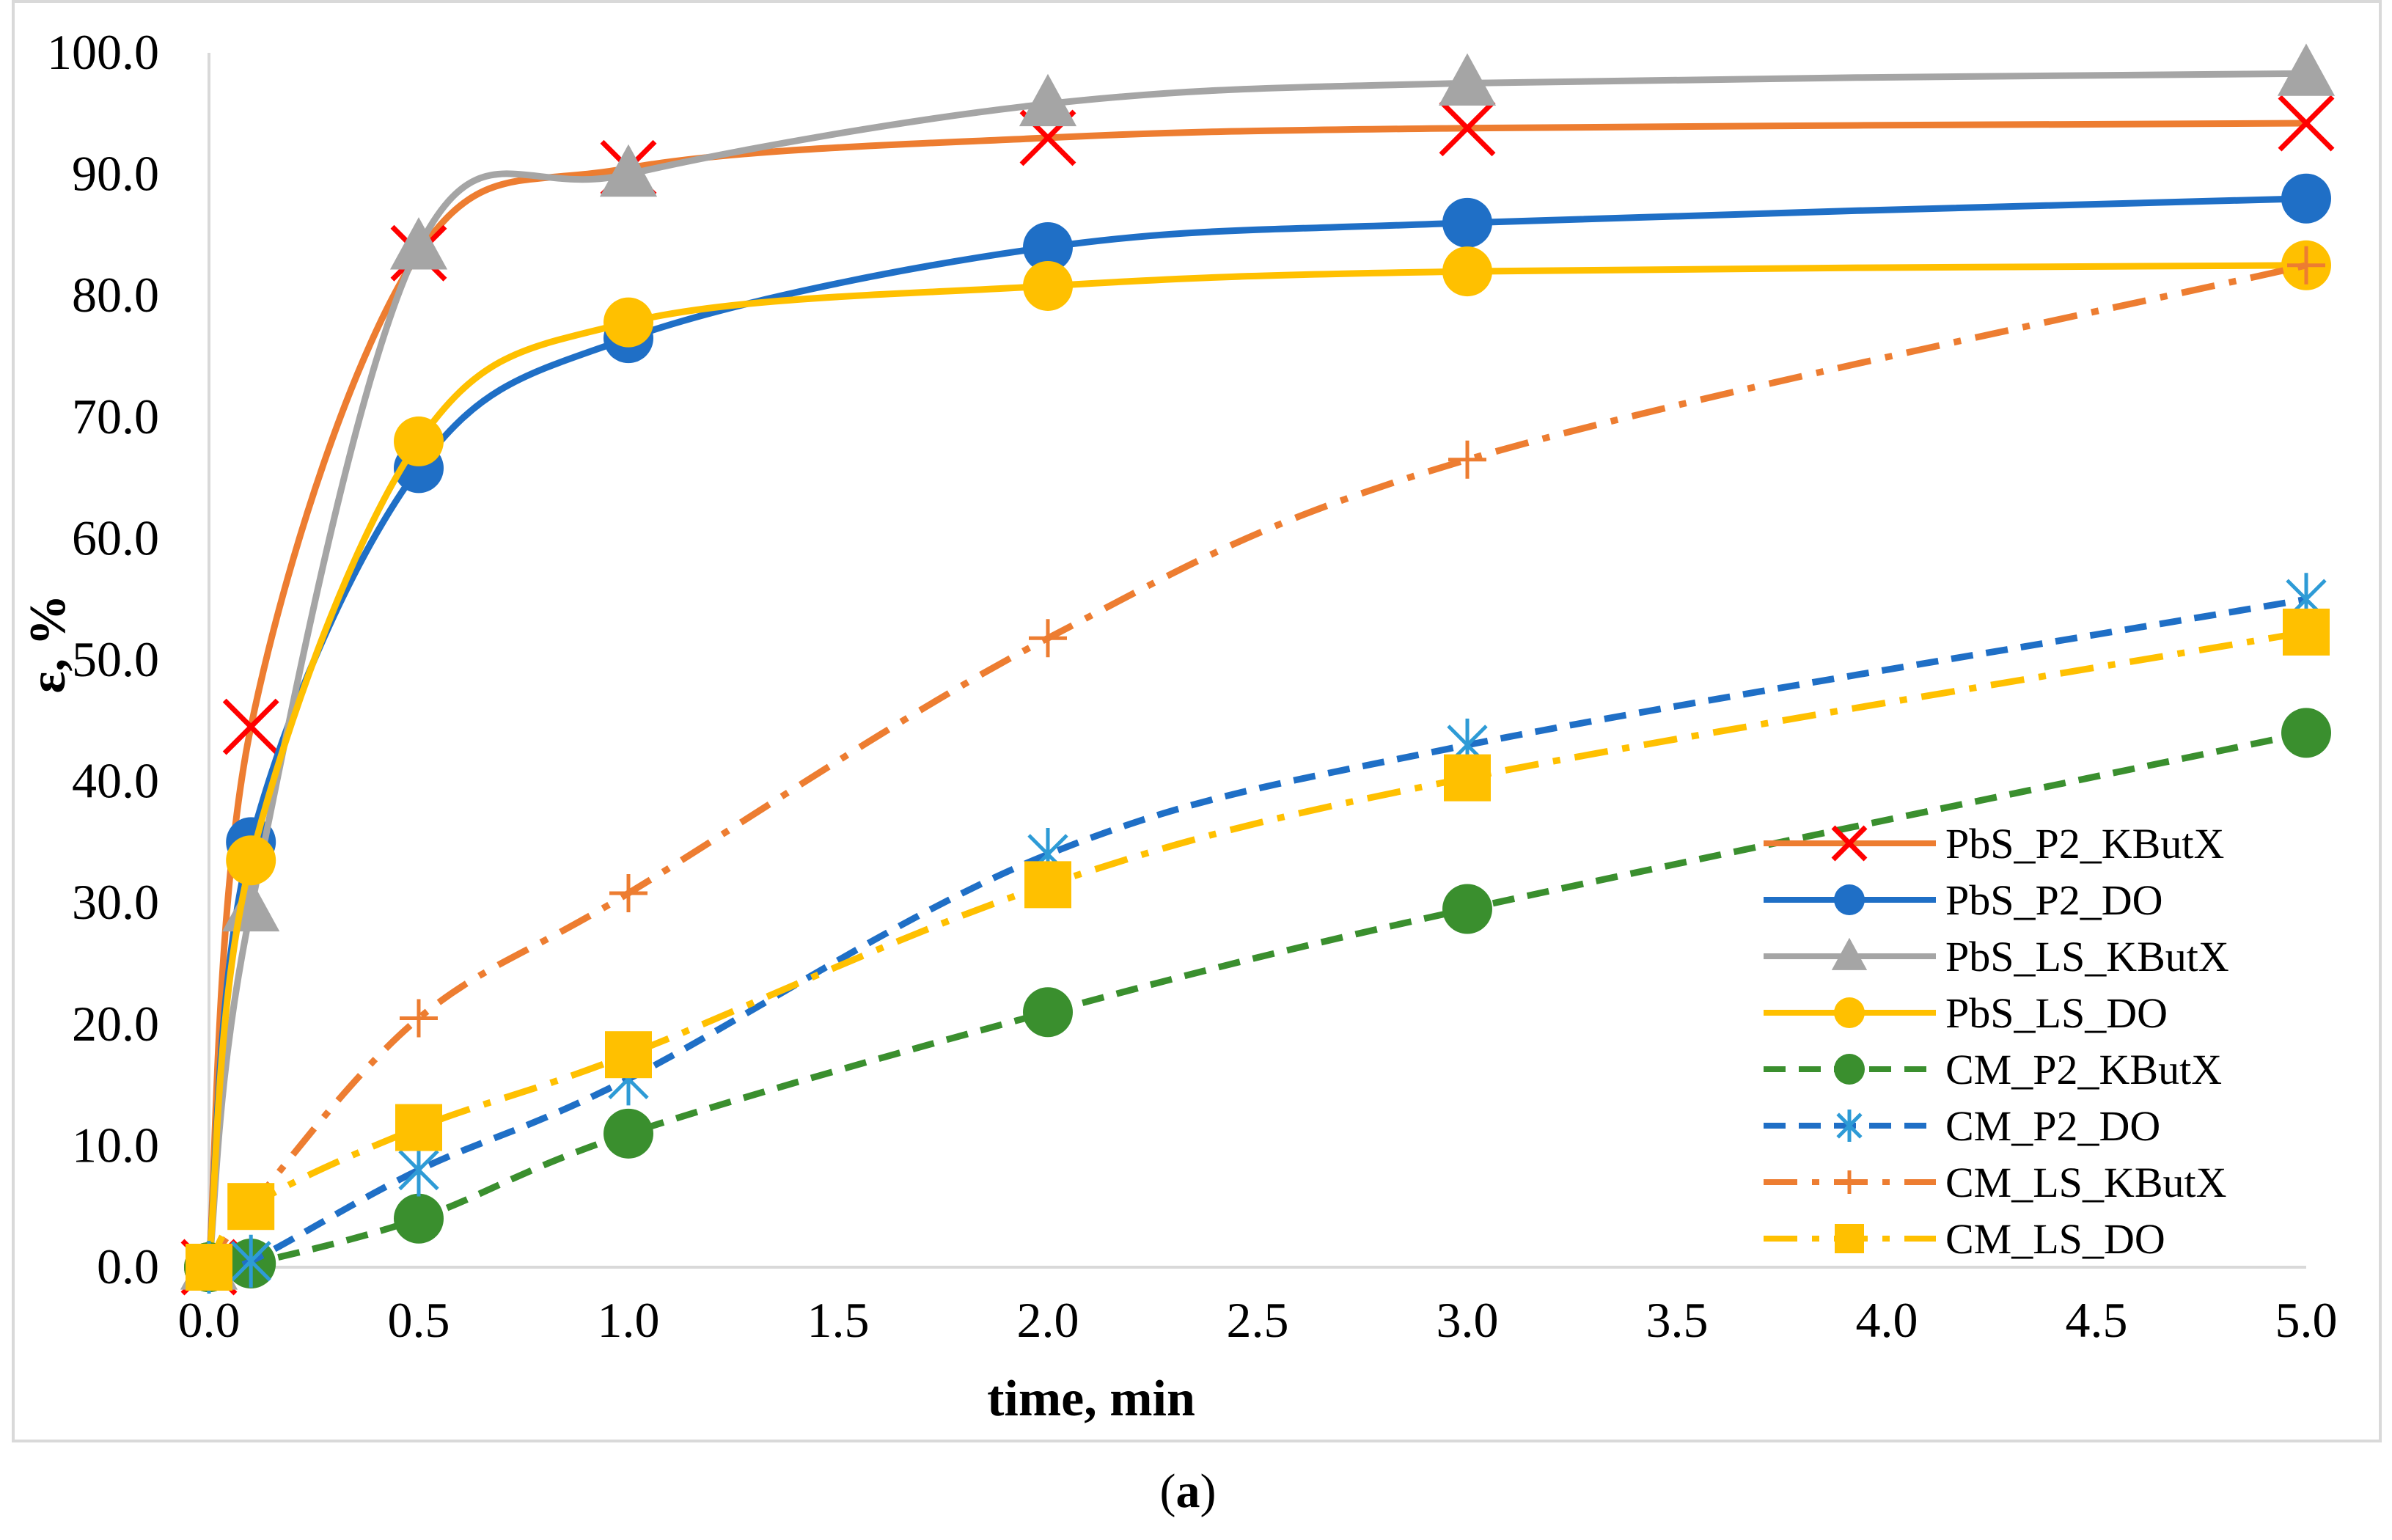 This screenshot has width=2392, height=1540. What do you see at coordinates (2086, 1182) in the screenshot?
I see `legend-label: CM_LS_KButX` at bounding box center [2086, 1182].